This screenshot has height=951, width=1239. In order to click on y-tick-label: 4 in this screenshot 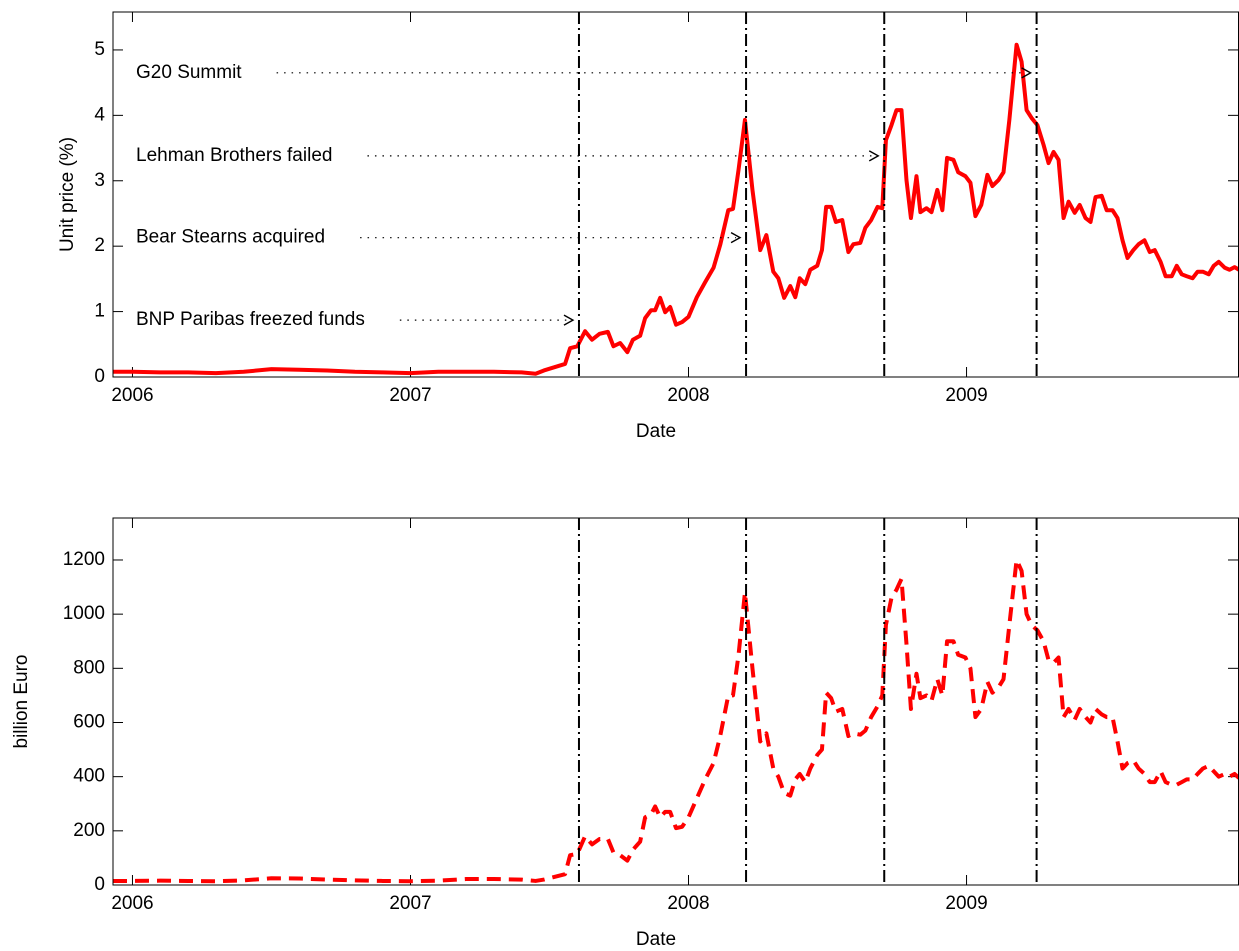, I will do `click(99, 114)`.